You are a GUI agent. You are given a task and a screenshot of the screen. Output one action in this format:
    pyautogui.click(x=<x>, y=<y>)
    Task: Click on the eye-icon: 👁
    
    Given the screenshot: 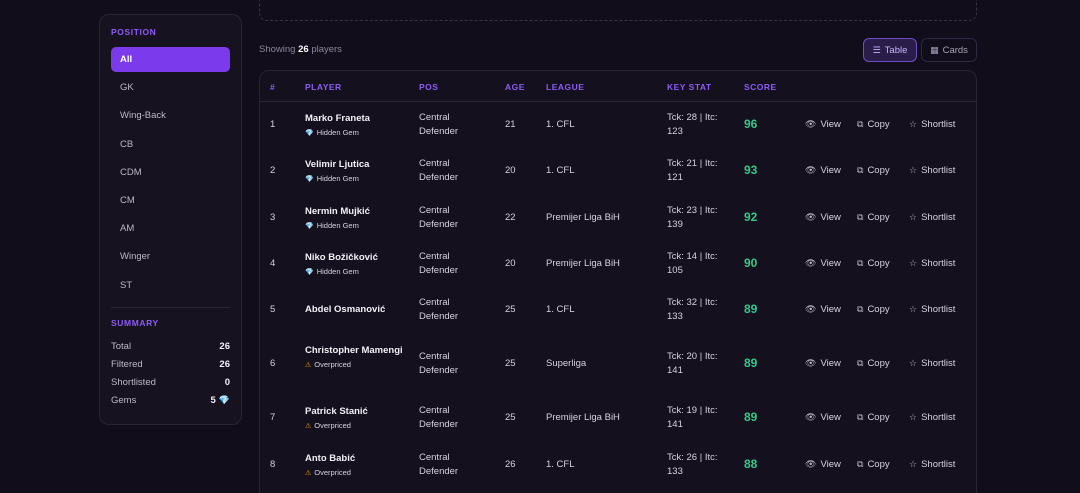 What is the action you would take?
    pyautogui.click(x=811, y=124)
    